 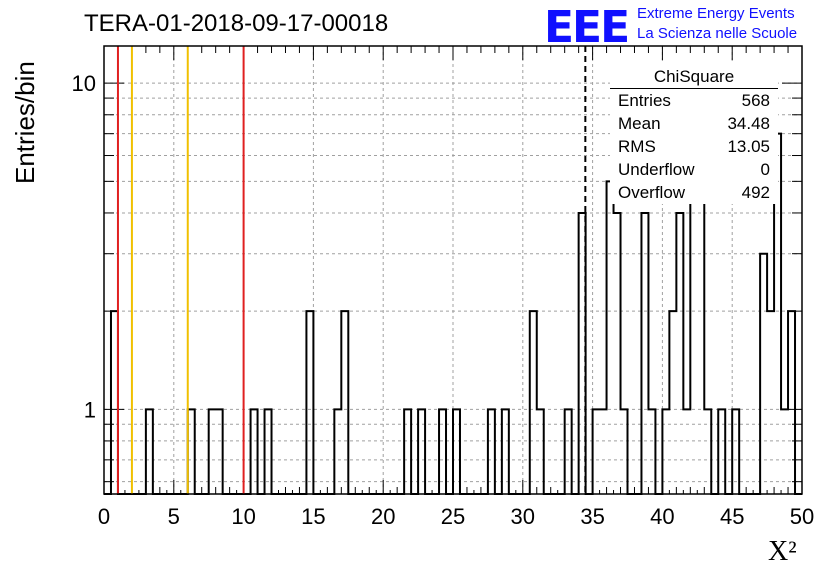 I want to click on logo-line-1: Extreme Energy Events, so click(x=716, y=13).